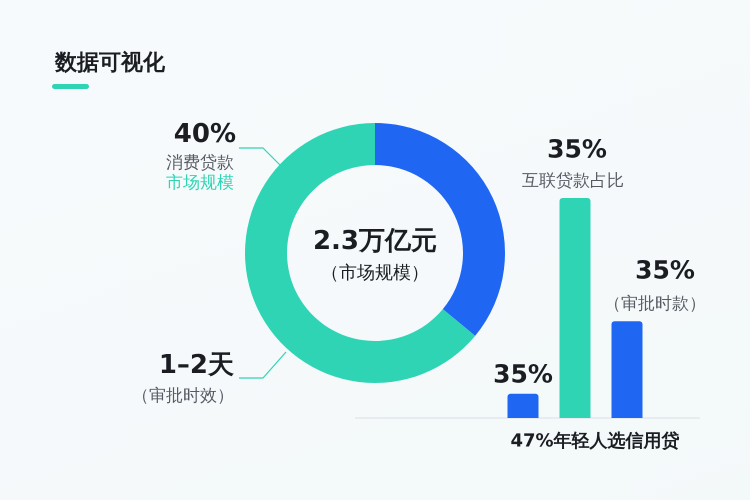  What do you see at coordinates (200, 163) in the screenshot?
I see `text: 消费贷款` at bounding box center [200, 163].